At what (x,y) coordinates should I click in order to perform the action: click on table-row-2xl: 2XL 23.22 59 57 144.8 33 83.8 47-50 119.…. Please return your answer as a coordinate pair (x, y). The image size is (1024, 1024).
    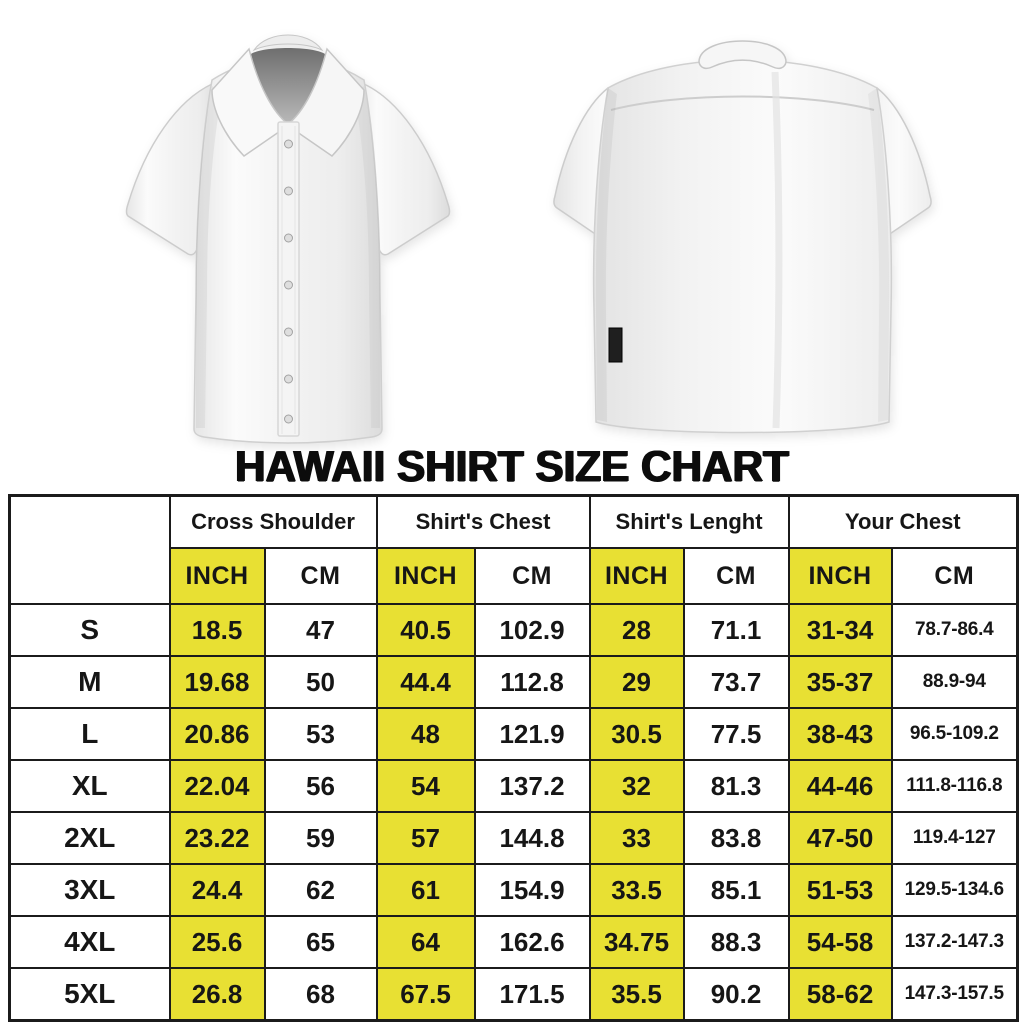
    Looking at the image, I should click on (513, 838).